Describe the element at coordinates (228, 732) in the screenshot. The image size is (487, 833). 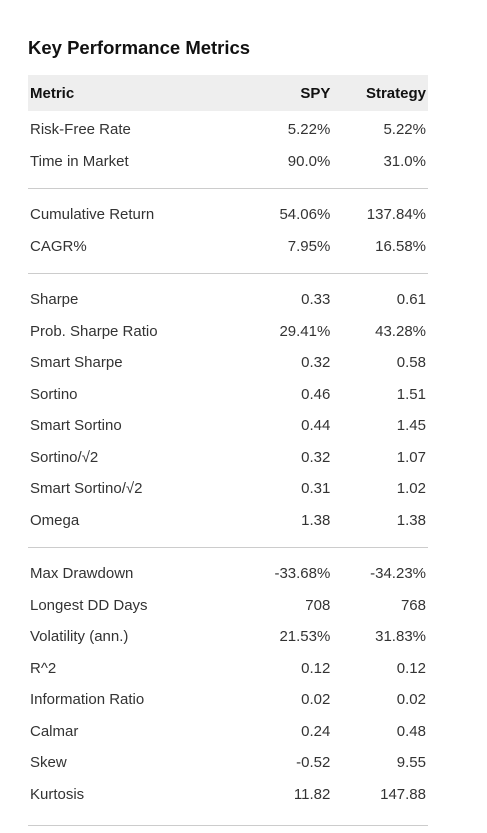
I see `table-row: Calmar 0.24 0.48` at that location.